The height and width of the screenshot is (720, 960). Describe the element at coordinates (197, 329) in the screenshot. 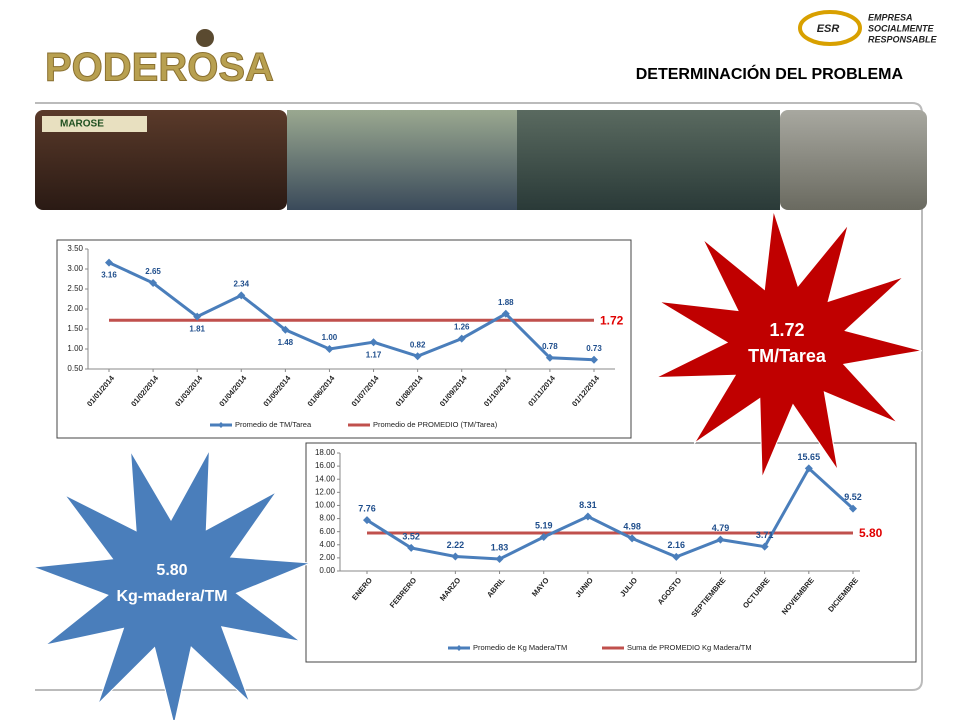

I see `data-label: 1.81` at that location.